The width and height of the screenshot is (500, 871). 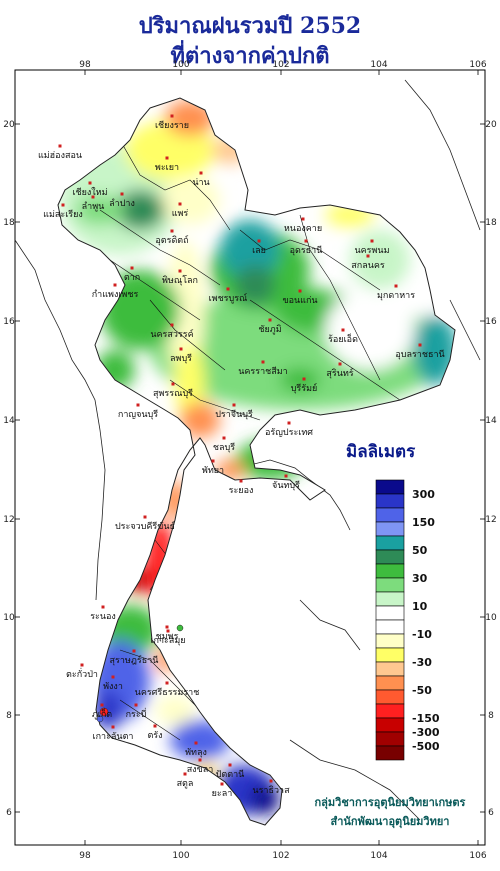 What do you see at coordinates (136, 713) in the screenshot?
I see `city-label: กระบี่` at bounding box center [136, 713].